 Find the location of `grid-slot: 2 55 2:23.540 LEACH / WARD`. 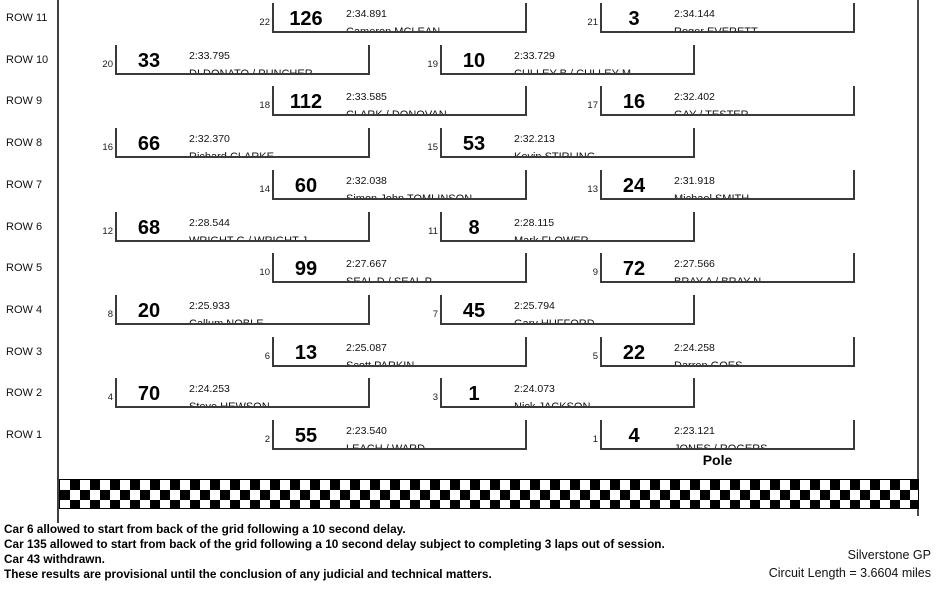

grid-slot: 2 55 2:23.540 LEACH / WARD is located at coordinates (396, 435).